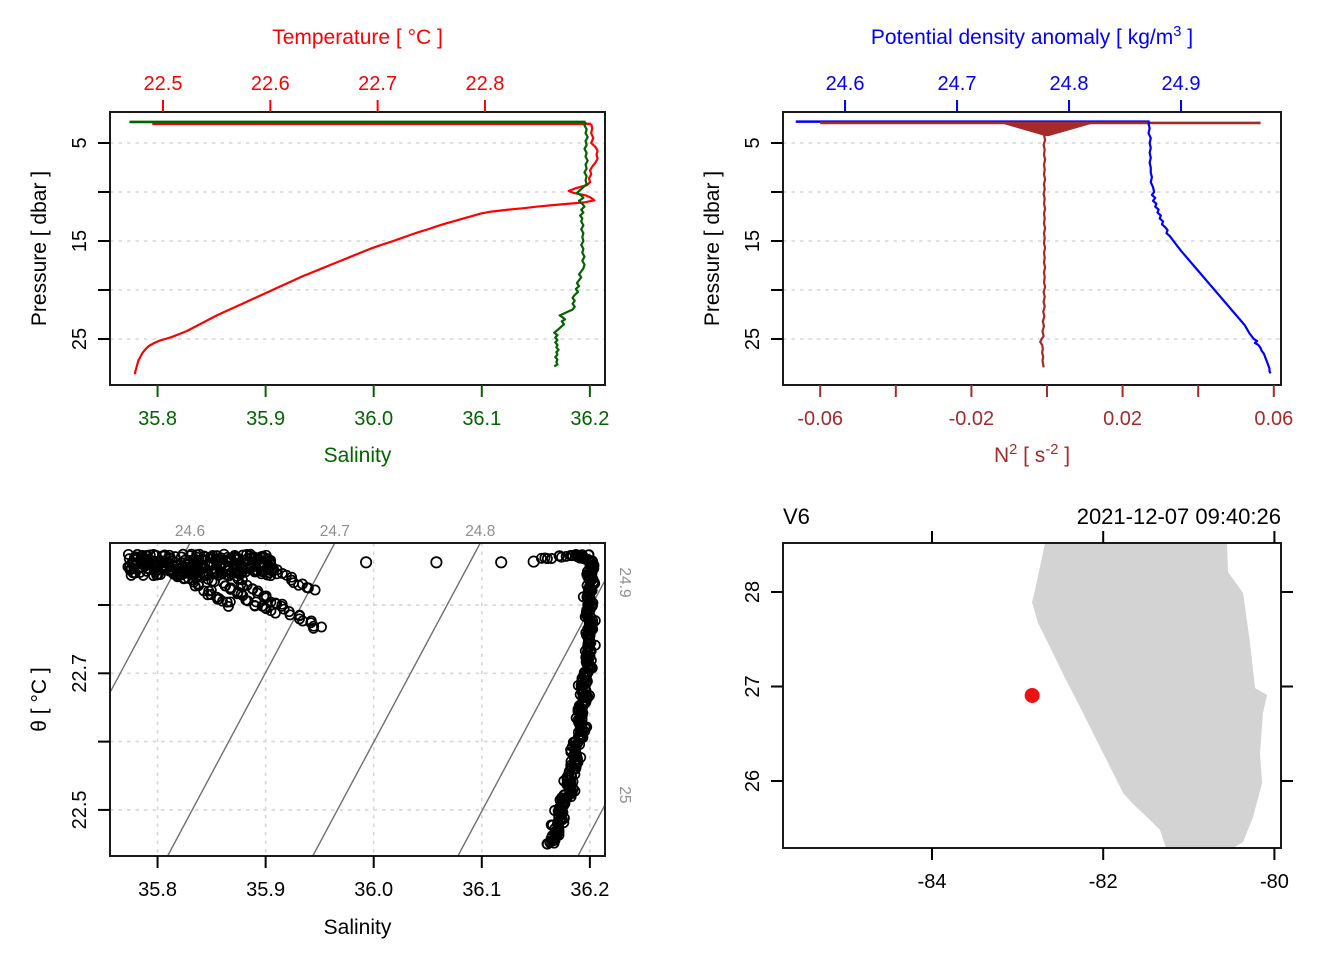 This screenshot has height=960, width=1344. What do you see at coordinates (481, 419) in the screenshot?
I see `salinity-tick-label: 36.1` at bounding box center [481, 419].